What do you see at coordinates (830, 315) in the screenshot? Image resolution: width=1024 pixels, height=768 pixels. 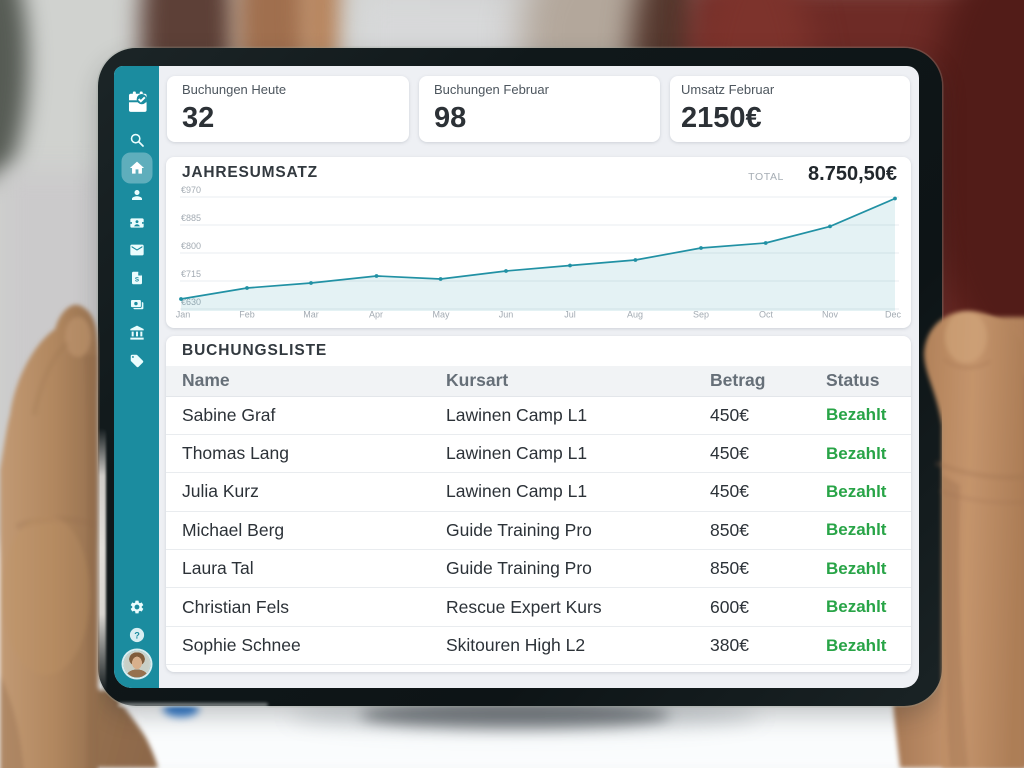 I see `svg-text: Nov` at bounding box center [830, 315].